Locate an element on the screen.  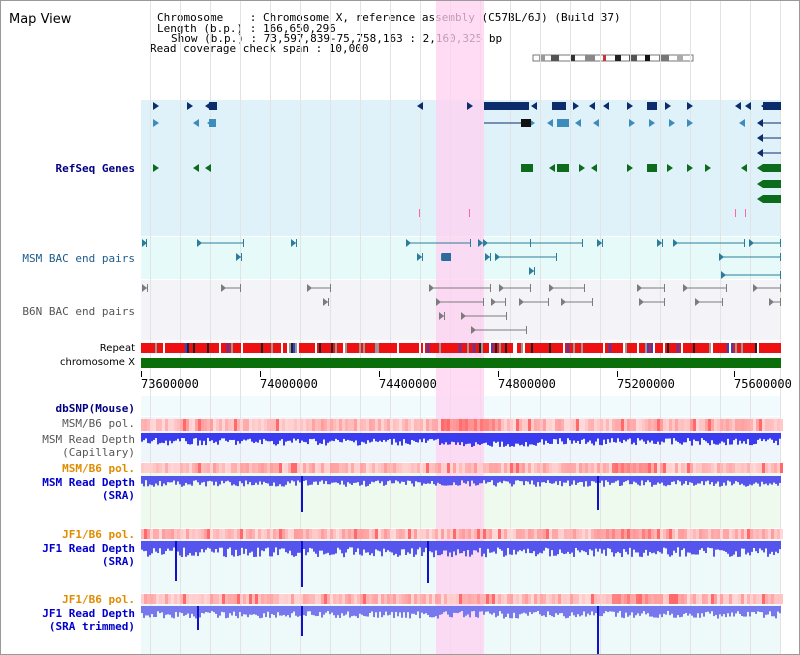
track-label-jf1-depth-trim-1: JF1 Read Depth is located at coordinates (88, 613).